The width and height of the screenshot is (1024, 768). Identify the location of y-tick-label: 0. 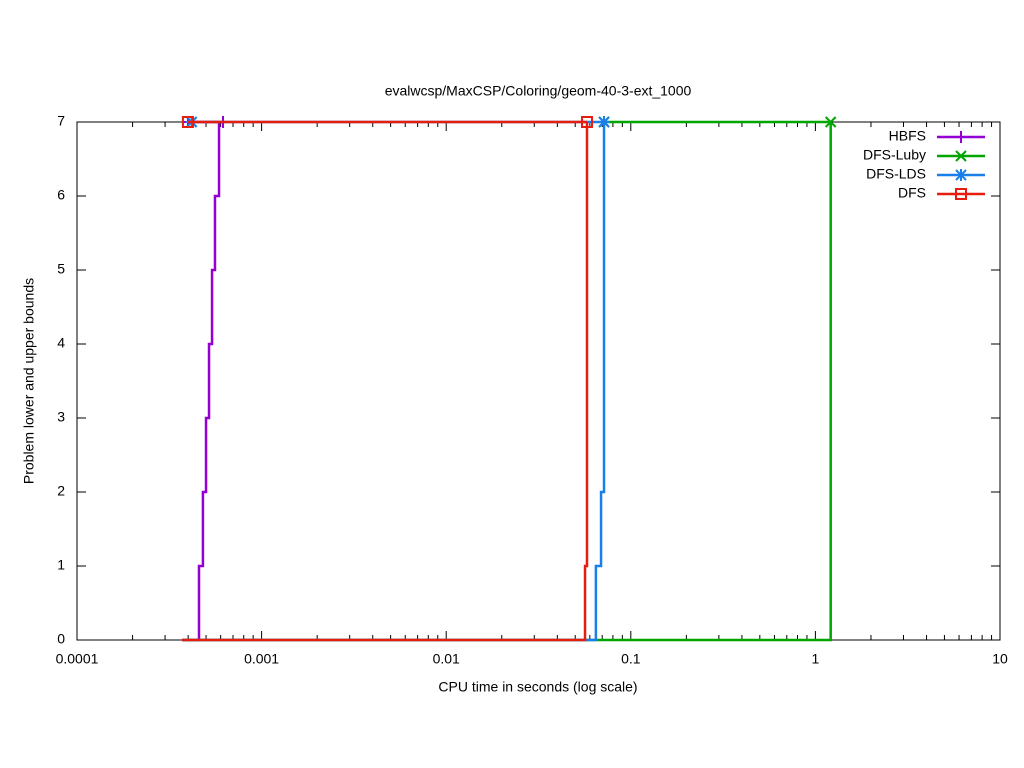
(61, 639).